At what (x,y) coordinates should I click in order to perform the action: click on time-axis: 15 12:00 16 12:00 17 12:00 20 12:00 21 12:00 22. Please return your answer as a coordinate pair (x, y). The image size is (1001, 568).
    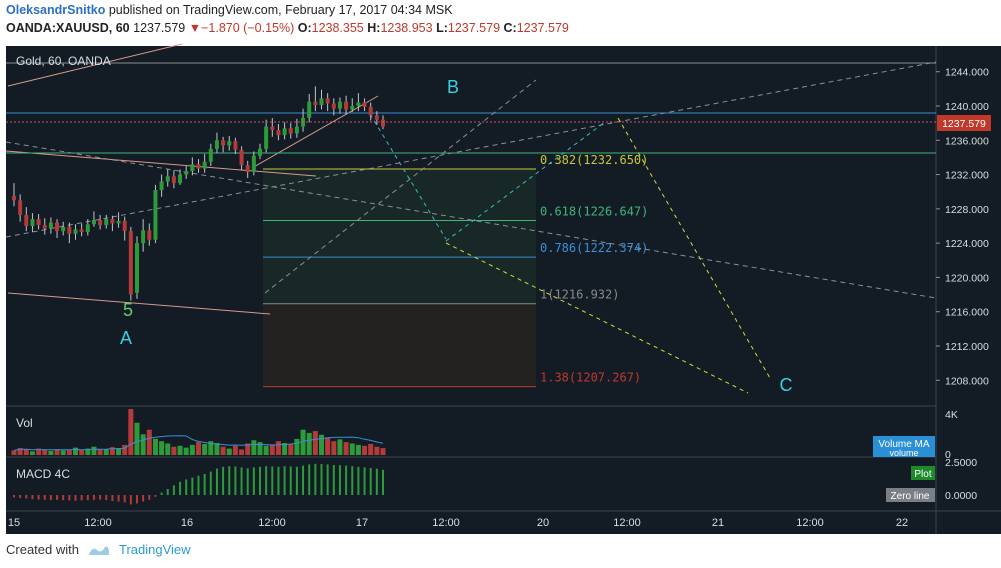
    Looking at the image, I should click on (458, 523).